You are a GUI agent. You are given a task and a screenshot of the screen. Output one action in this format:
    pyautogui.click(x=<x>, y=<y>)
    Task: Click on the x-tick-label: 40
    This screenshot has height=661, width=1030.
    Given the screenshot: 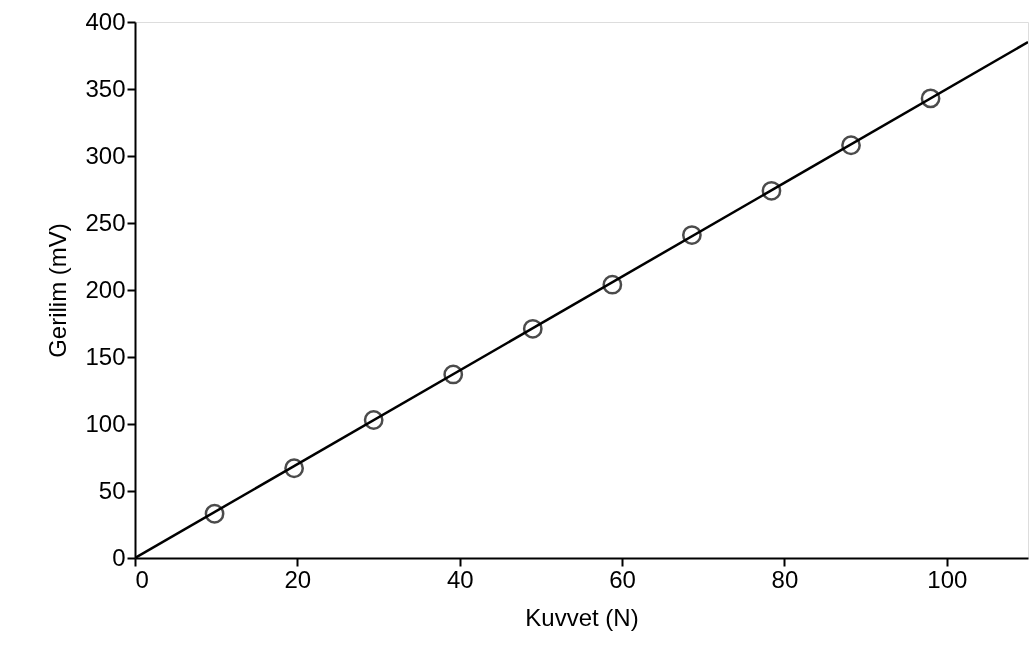 What is the action you would take?
    pyautogui.click(x=460, y=579)
    